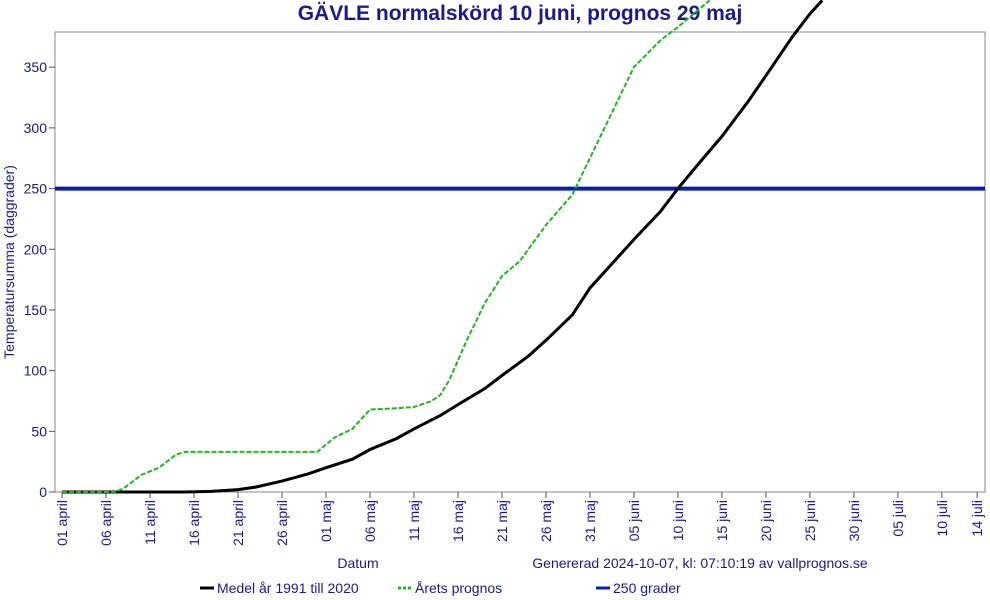 Image resolution: width=990 pixels, height=600 pixels. I want to click on y-axis-label: Temperatursumma (daggrader), so click(9, 262).